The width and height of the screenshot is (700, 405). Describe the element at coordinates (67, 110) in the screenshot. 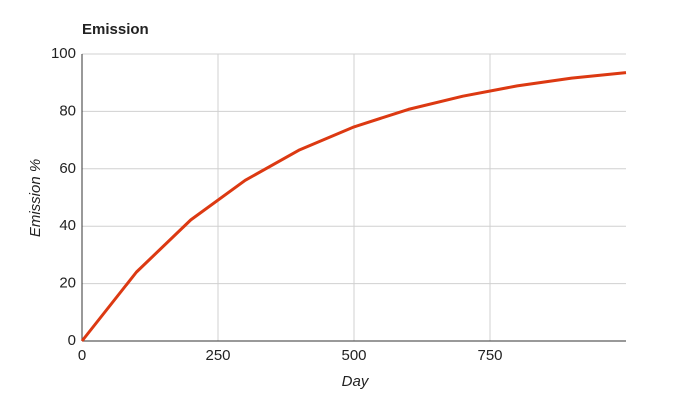

I see `y-tick-label: 80` at that location.